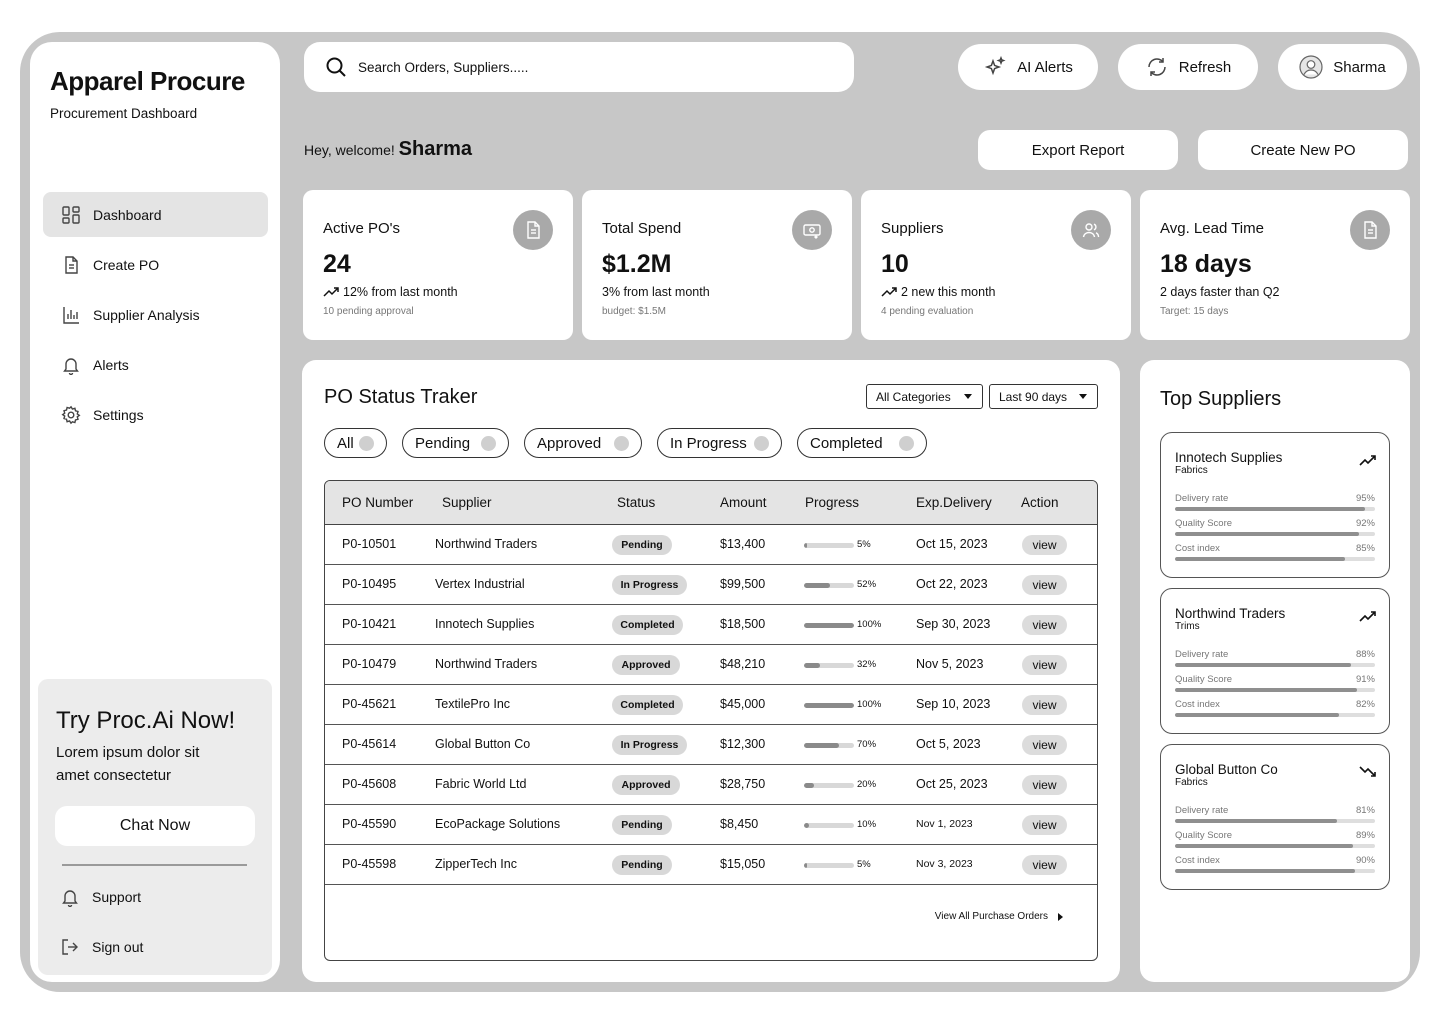 This screenshot has height=1024, width=1440. I want to click on metric-value: 85%, so click(1365, 548).